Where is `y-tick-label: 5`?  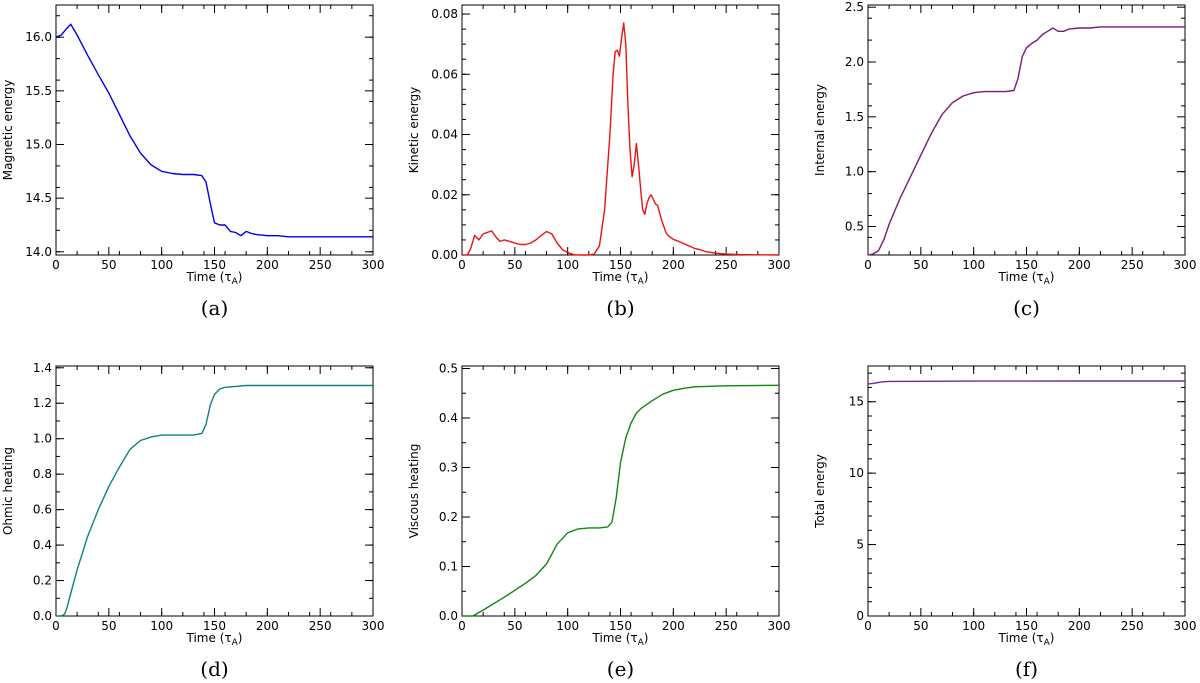
y-tick-label: 5 is located at coordinates (860, 545).